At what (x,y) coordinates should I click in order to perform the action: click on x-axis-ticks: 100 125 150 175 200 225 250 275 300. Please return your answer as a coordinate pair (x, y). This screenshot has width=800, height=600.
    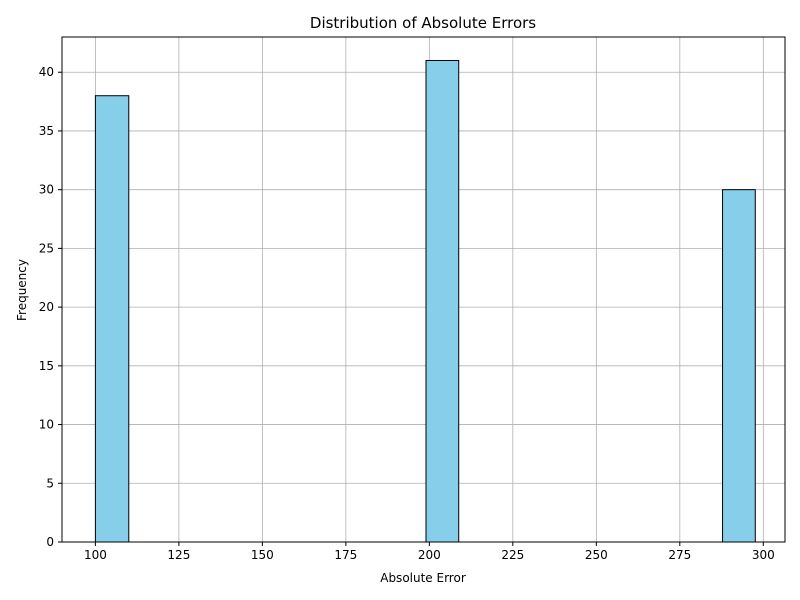
    Looking at the image, I should click on (429, 552).